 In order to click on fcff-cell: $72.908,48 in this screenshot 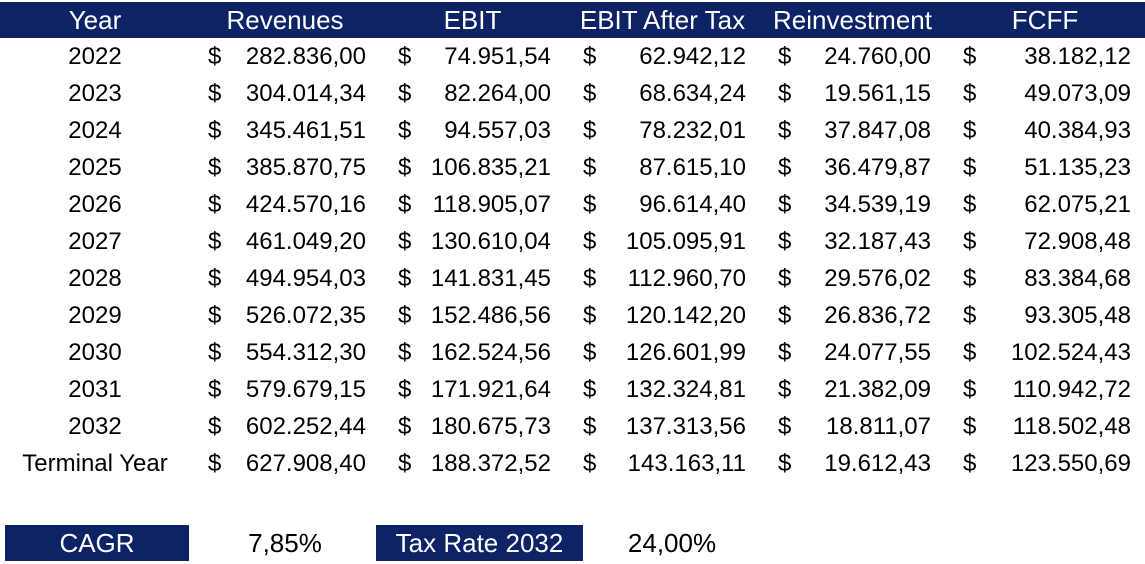, I will do `click(1045, 242)`.